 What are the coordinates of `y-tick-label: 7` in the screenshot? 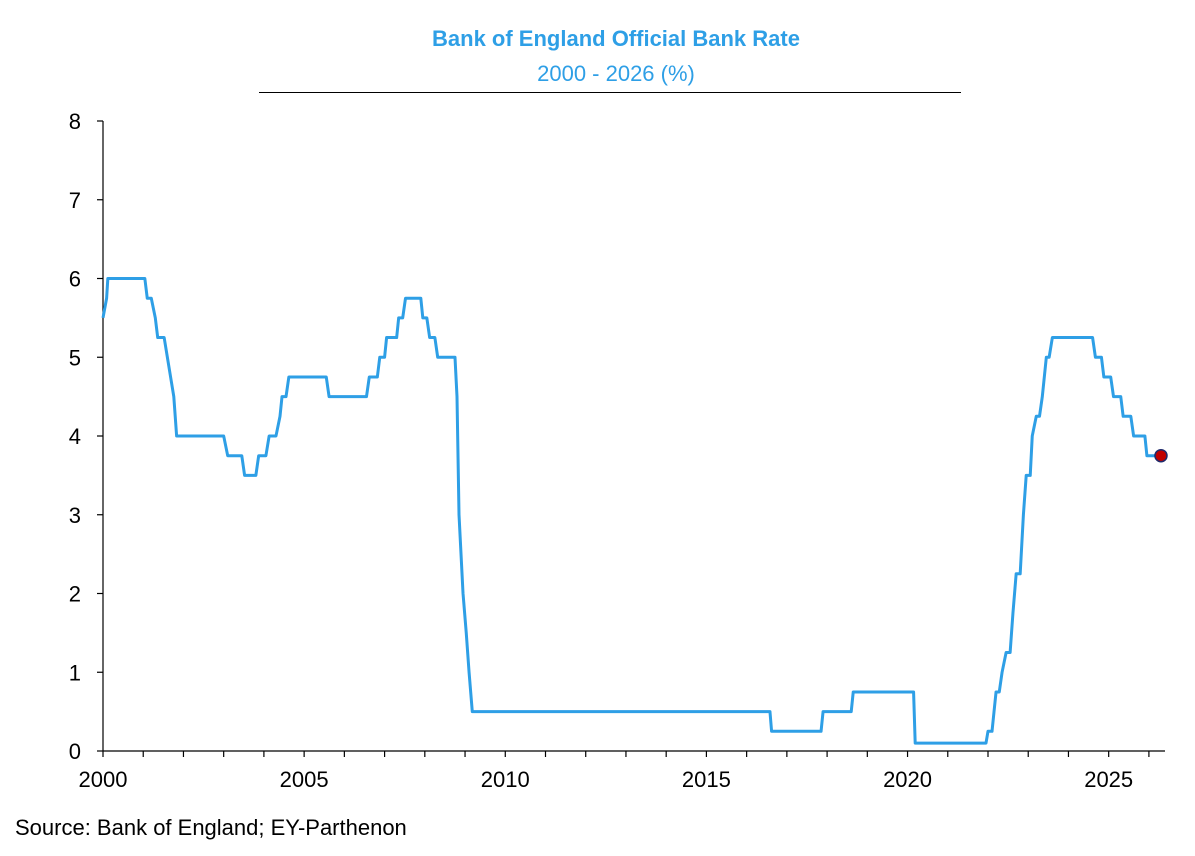 It's located at (75, 200).